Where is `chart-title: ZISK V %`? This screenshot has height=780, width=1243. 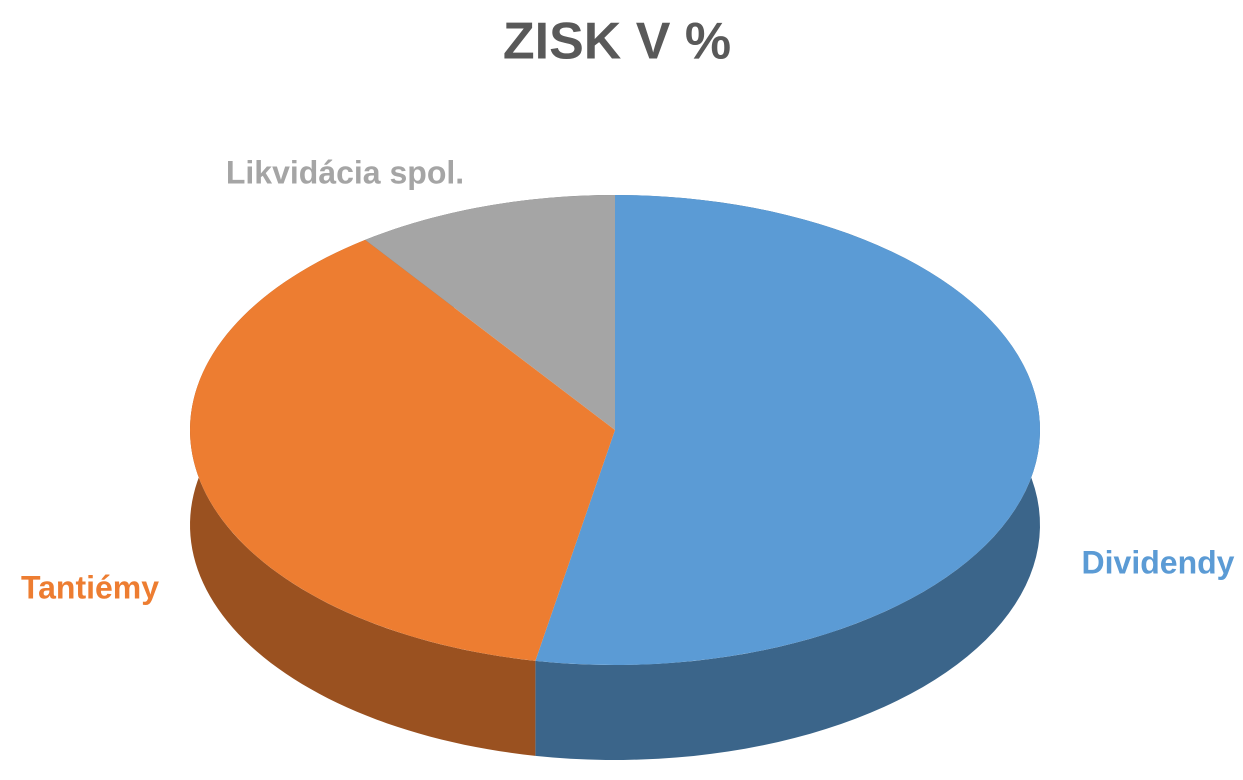
chart-title: ZISK V % is located at coordinates (617, 42).